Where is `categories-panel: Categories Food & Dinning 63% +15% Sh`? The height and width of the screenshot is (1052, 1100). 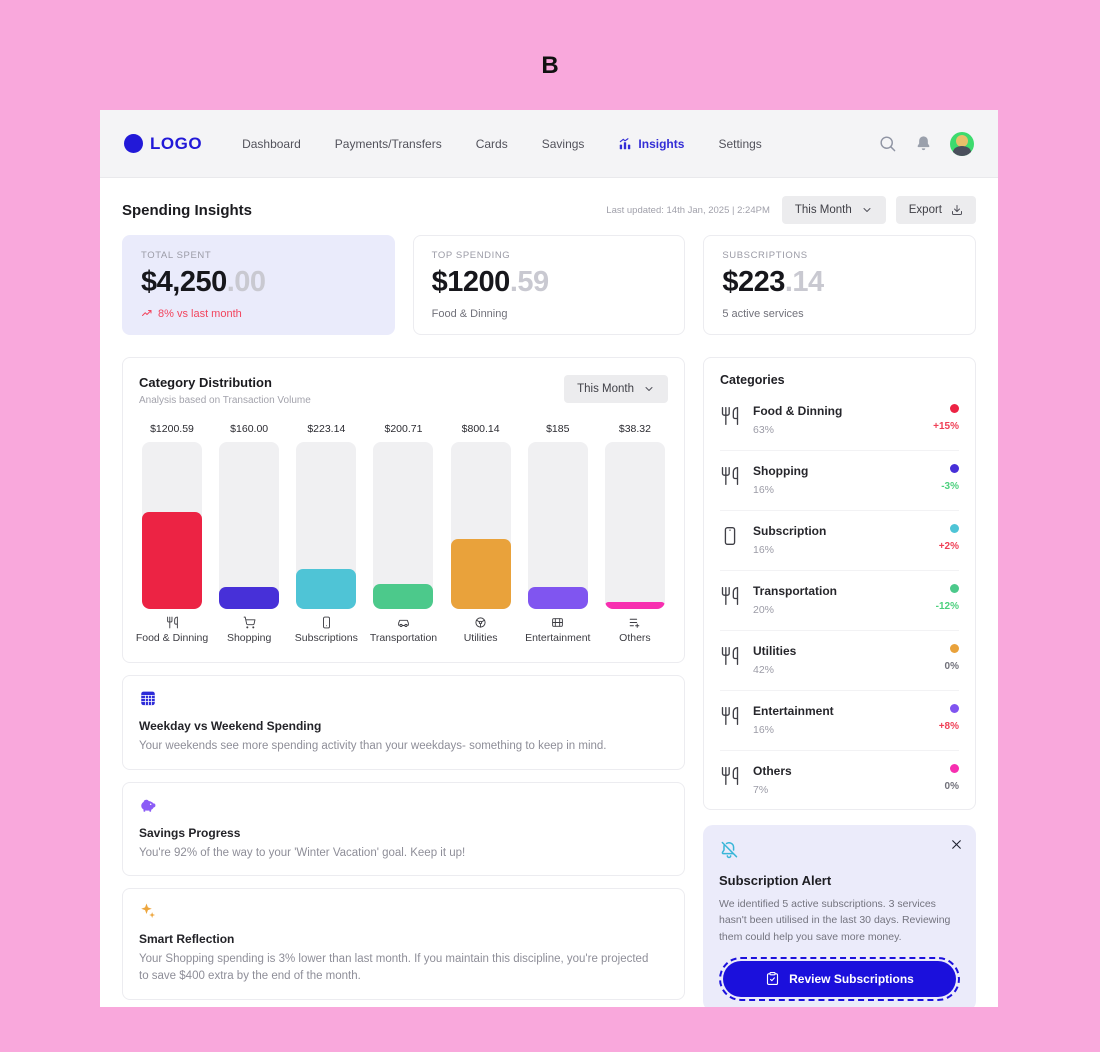
categories-panel: Categories Food & Dinning 63% +15% Sh is located at coordinates (839, 583).